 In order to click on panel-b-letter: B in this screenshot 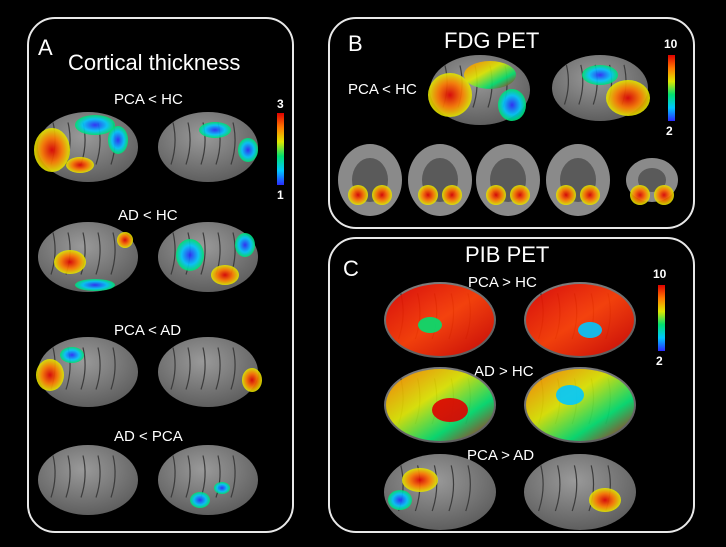, I will do `click(355, 43)`.